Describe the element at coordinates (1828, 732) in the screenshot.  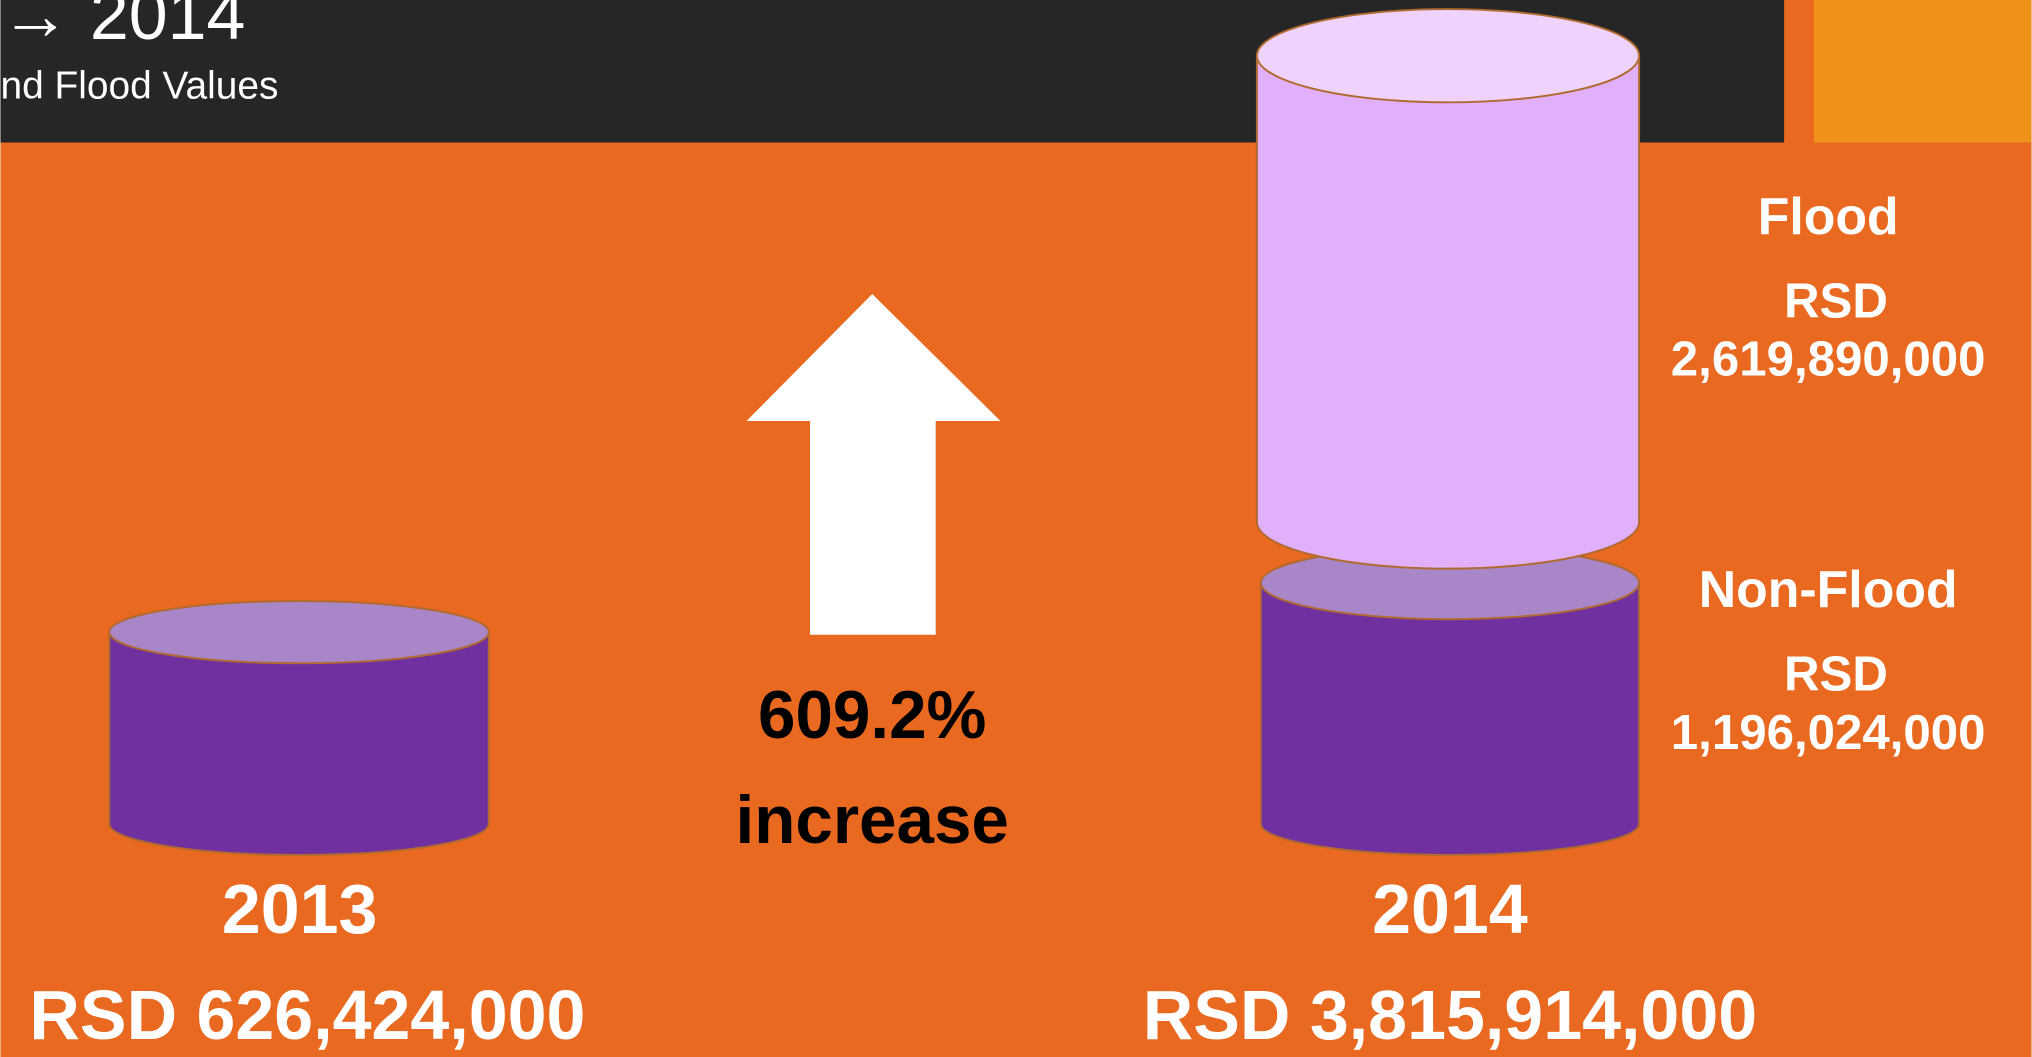
I see `non-flood-amount: 1,196,024,000` at that location.